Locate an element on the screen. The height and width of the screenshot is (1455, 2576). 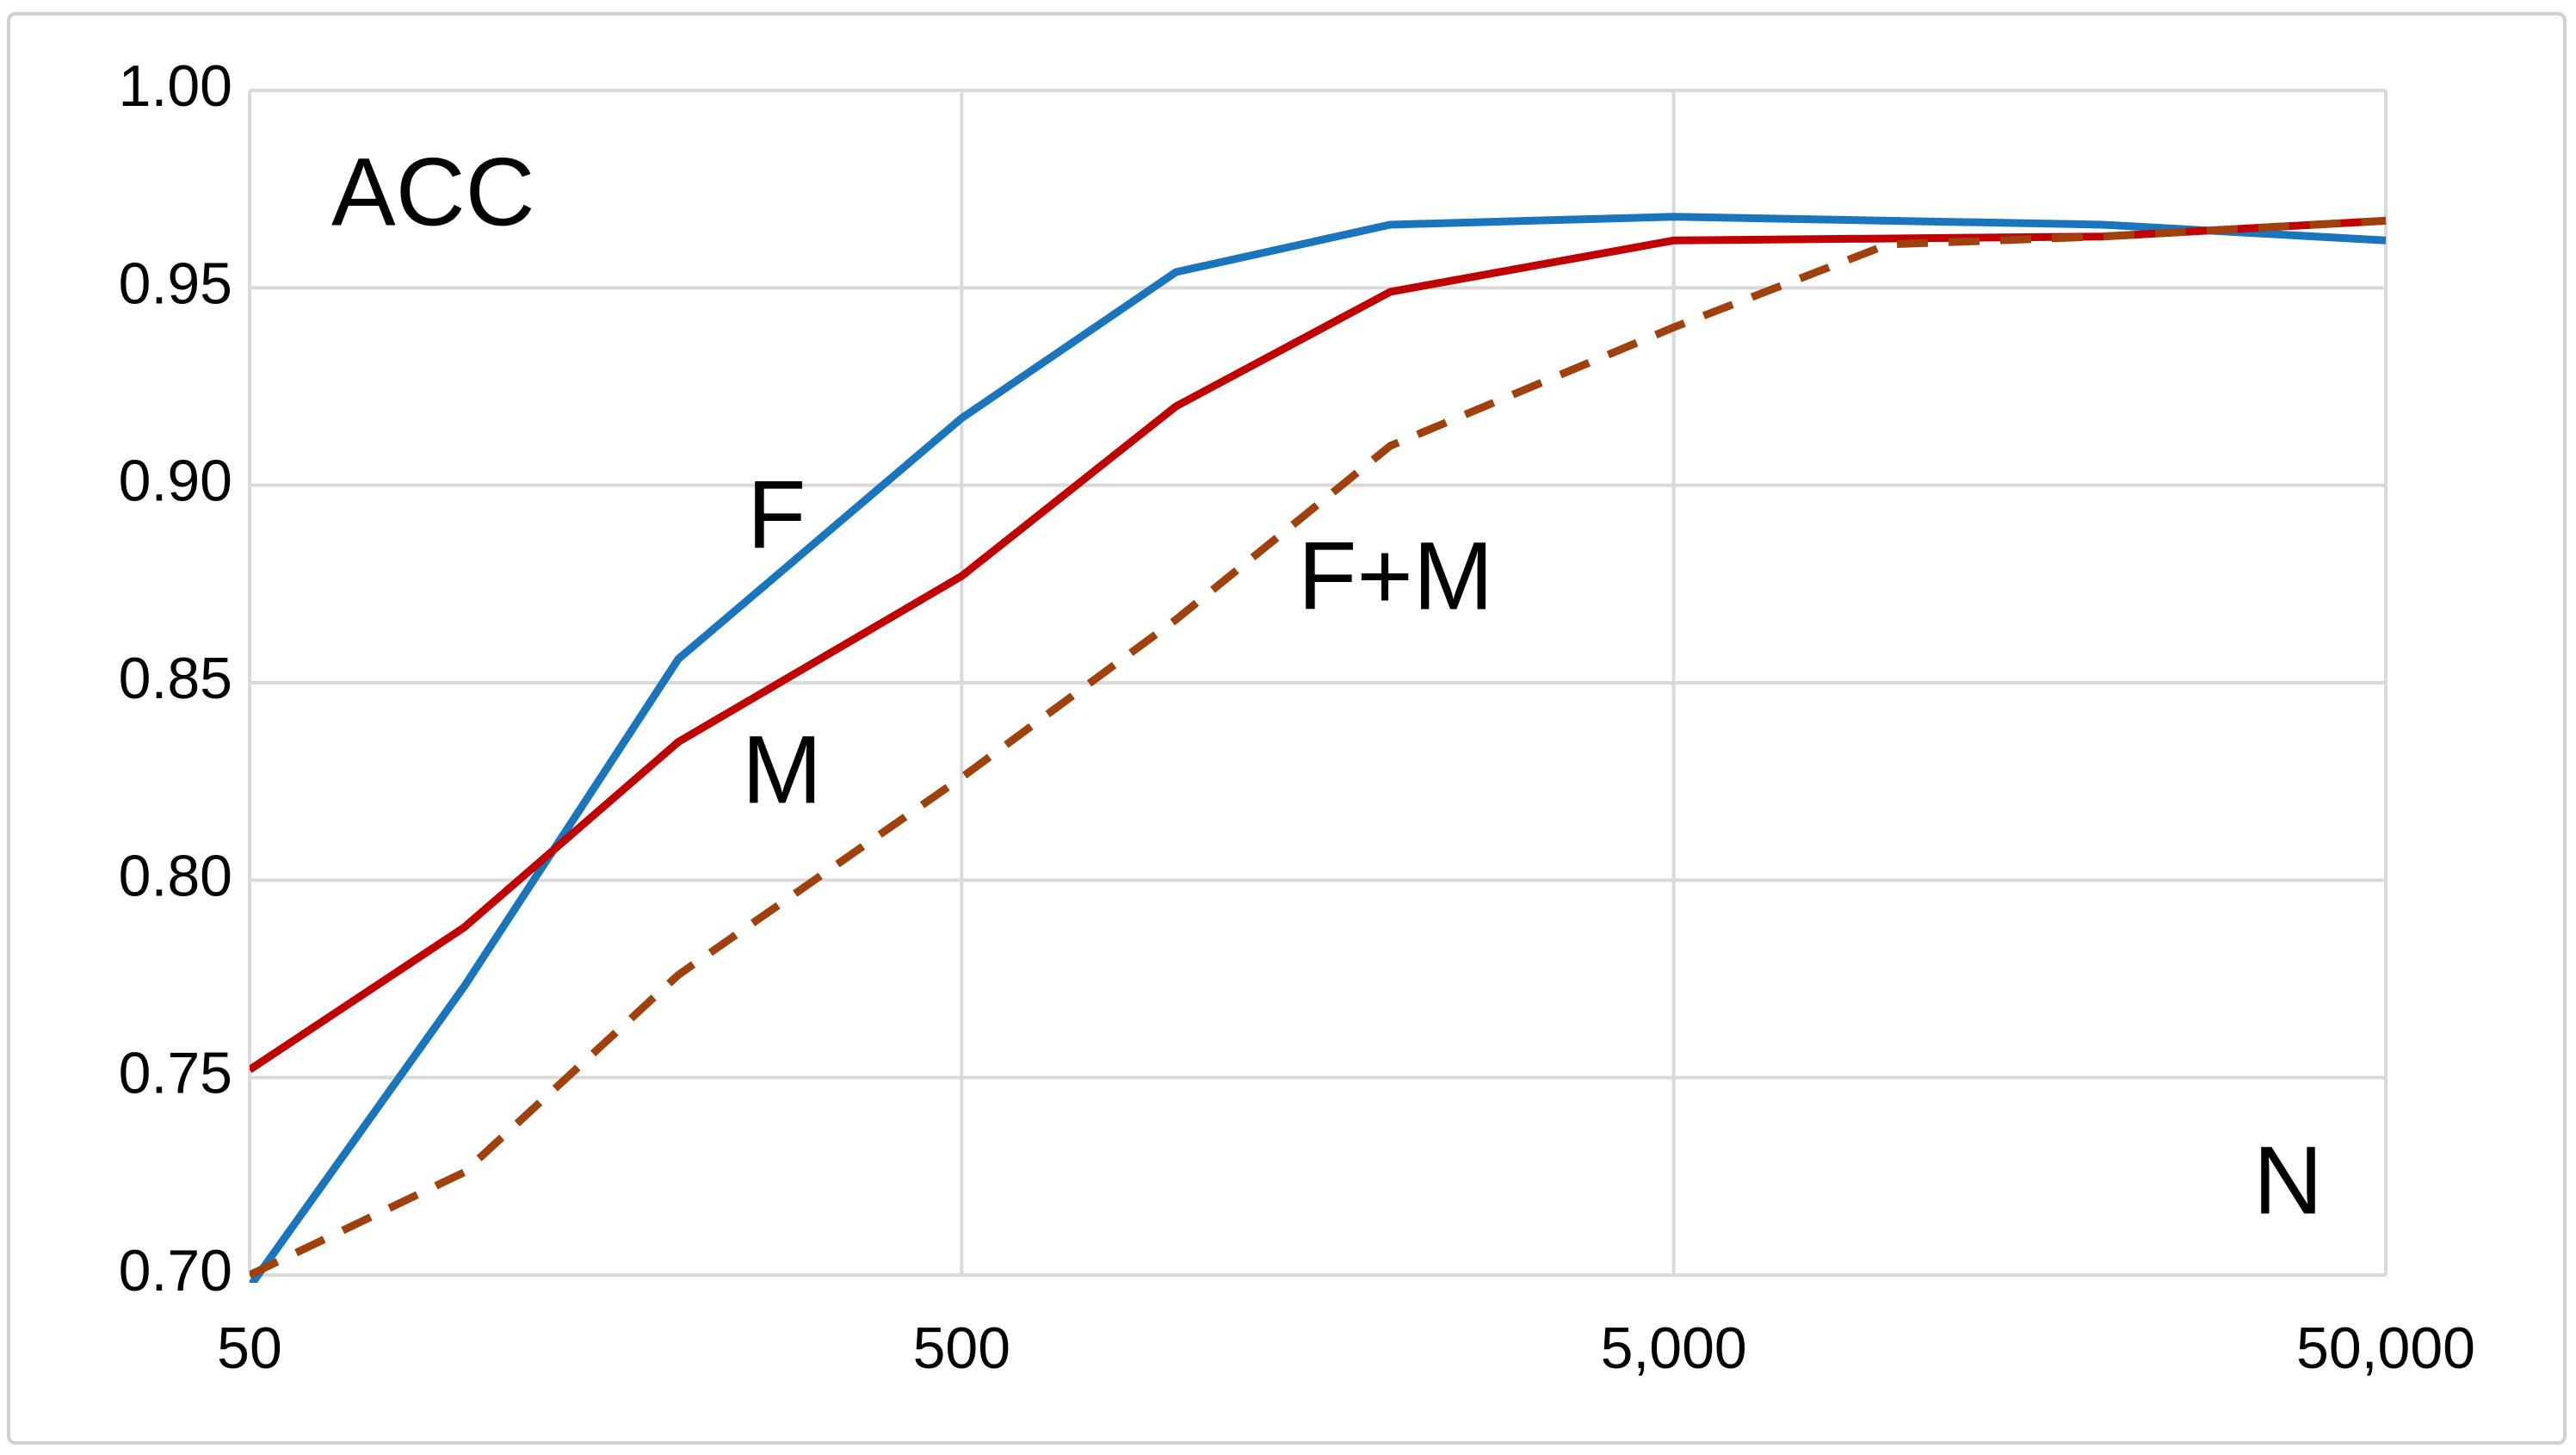
x-tick-label: 5,000 is located at coordinates (1674, 1349).